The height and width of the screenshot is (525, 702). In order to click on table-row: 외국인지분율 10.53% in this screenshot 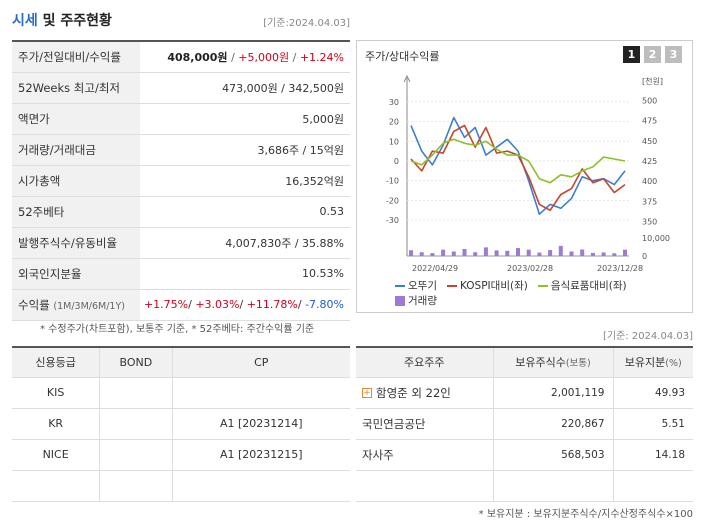, I will do `click(181, 274)`.